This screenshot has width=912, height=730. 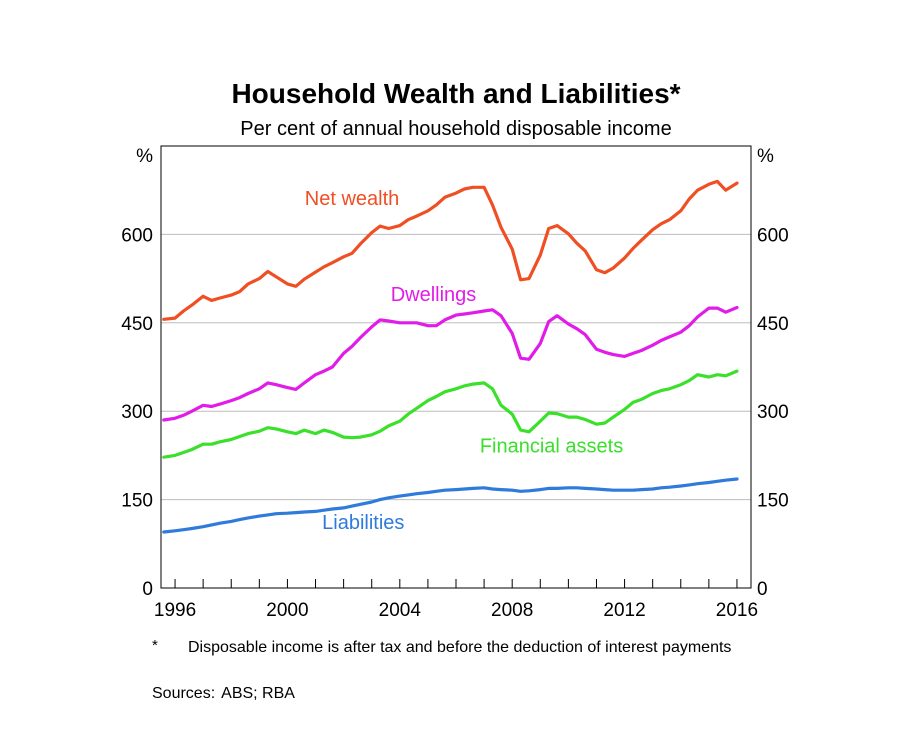 I want to click on y-tick-label-right-450: 450, so click(x=773, y=324).